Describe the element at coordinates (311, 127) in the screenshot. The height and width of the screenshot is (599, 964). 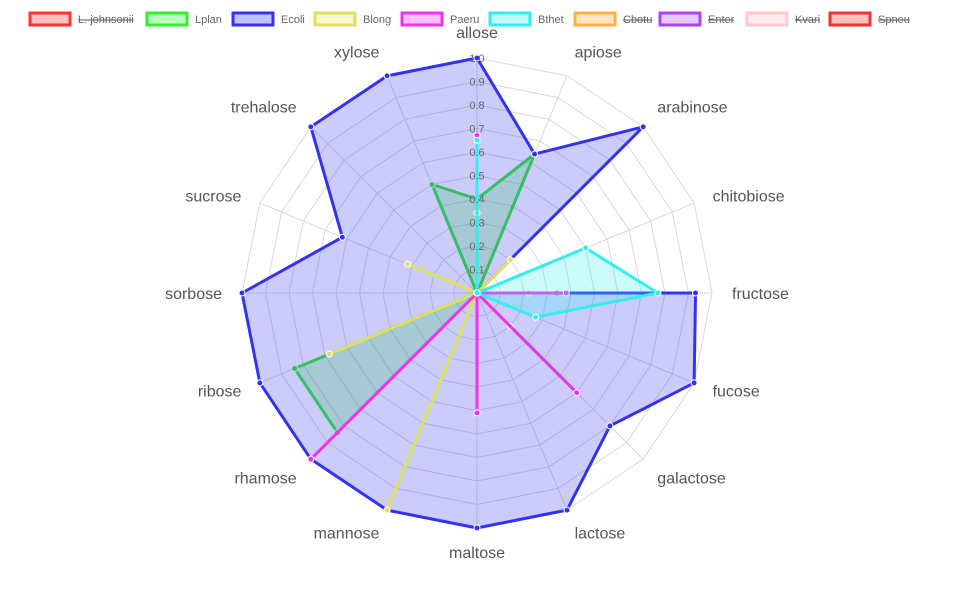
I see `data-point-ecoli-trehalose` at that location.